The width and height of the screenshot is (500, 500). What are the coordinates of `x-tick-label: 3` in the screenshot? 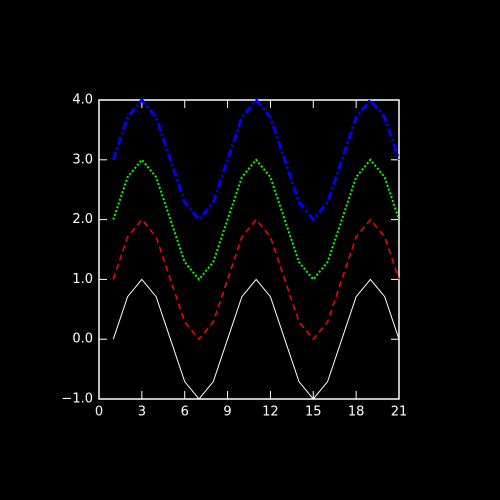 It's located at (142, 412).